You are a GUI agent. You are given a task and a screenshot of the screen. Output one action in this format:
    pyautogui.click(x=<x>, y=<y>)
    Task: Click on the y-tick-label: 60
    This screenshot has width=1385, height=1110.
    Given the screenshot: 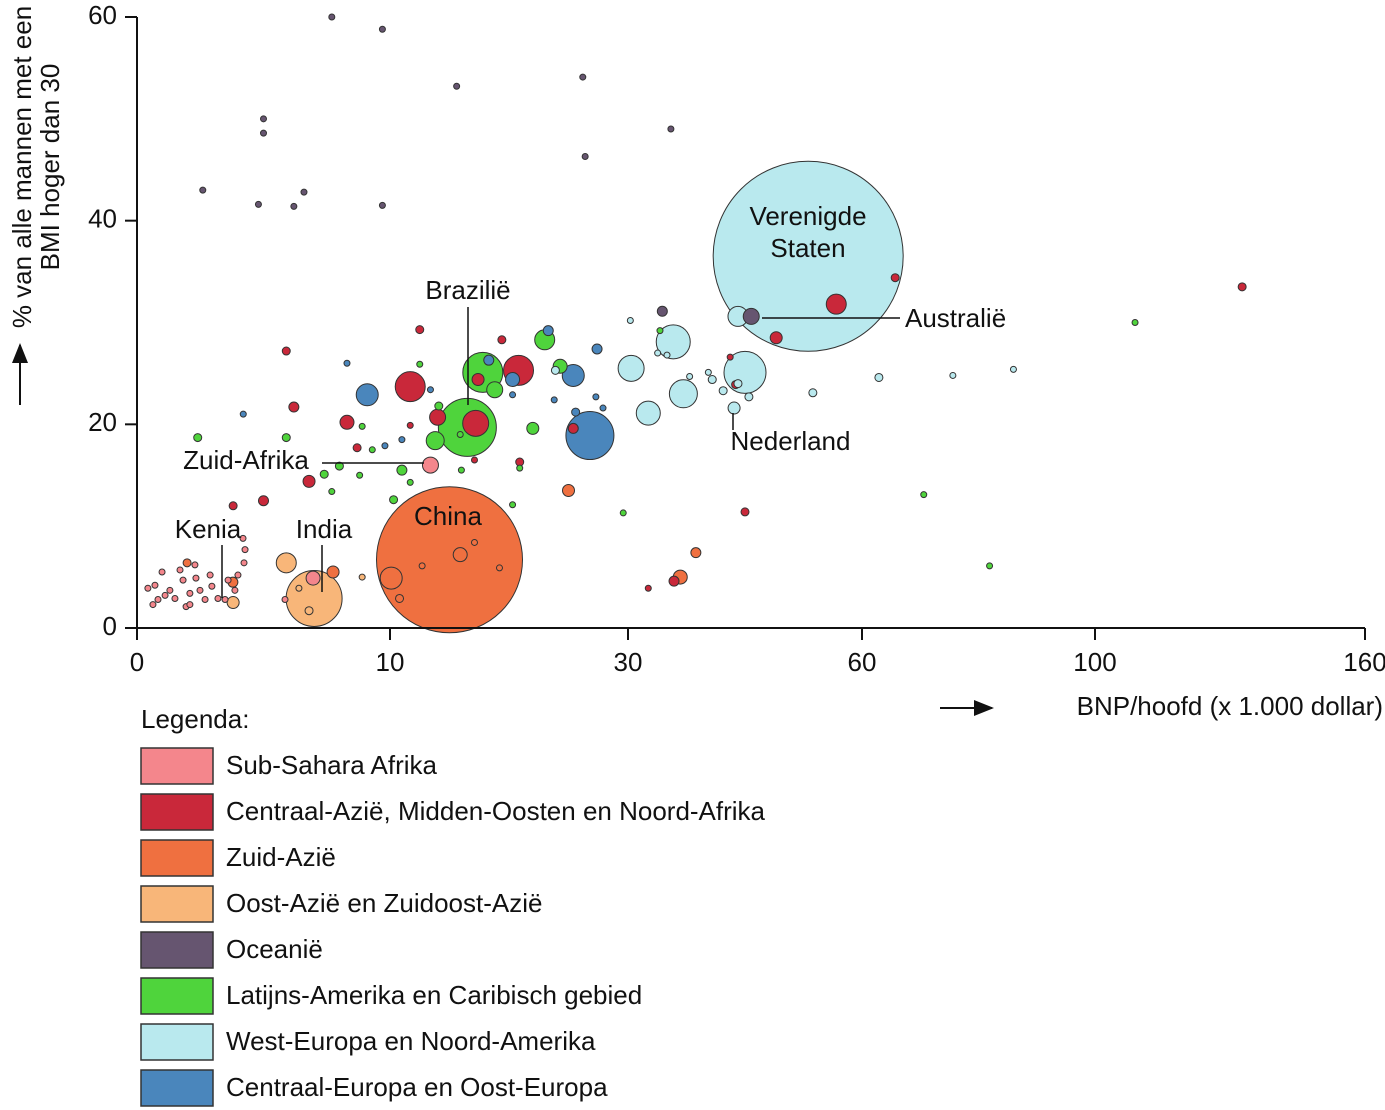 What is the action you would take?
    pyautogui.click(x=102, y=15)
    